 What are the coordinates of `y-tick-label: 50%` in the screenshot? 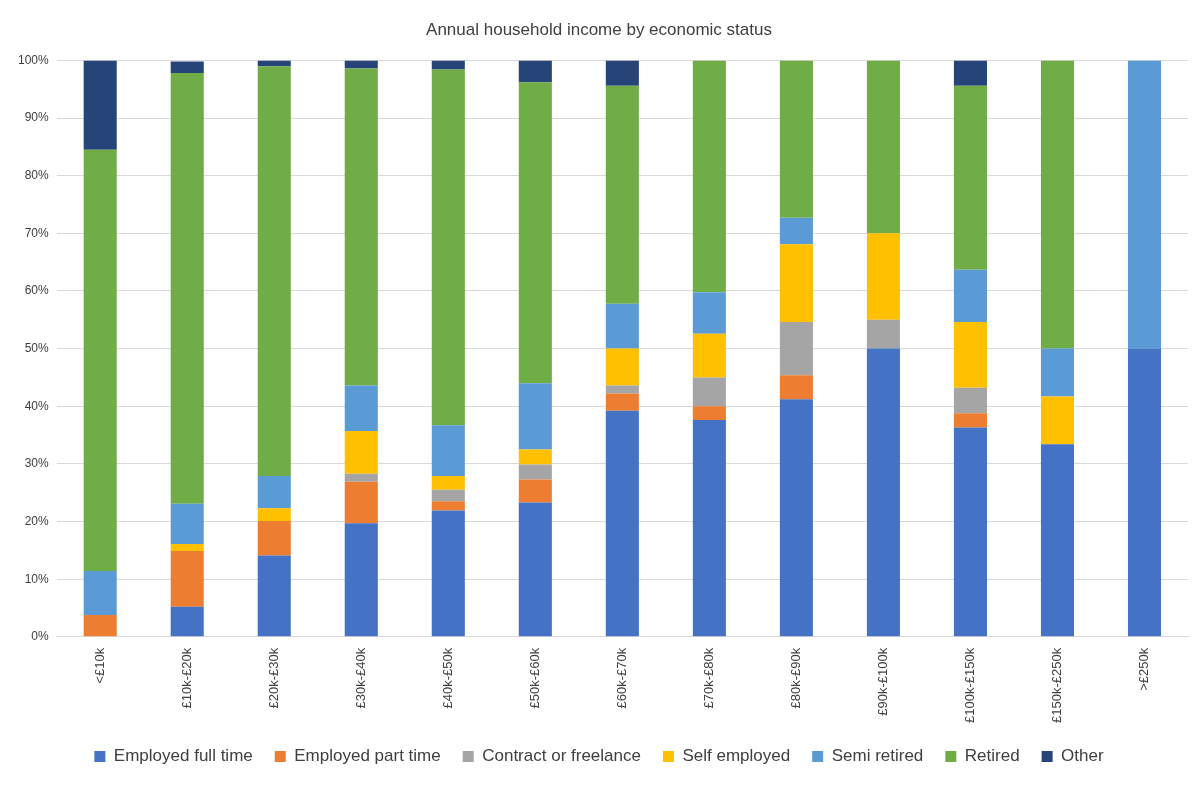 It's located at (37, 347).